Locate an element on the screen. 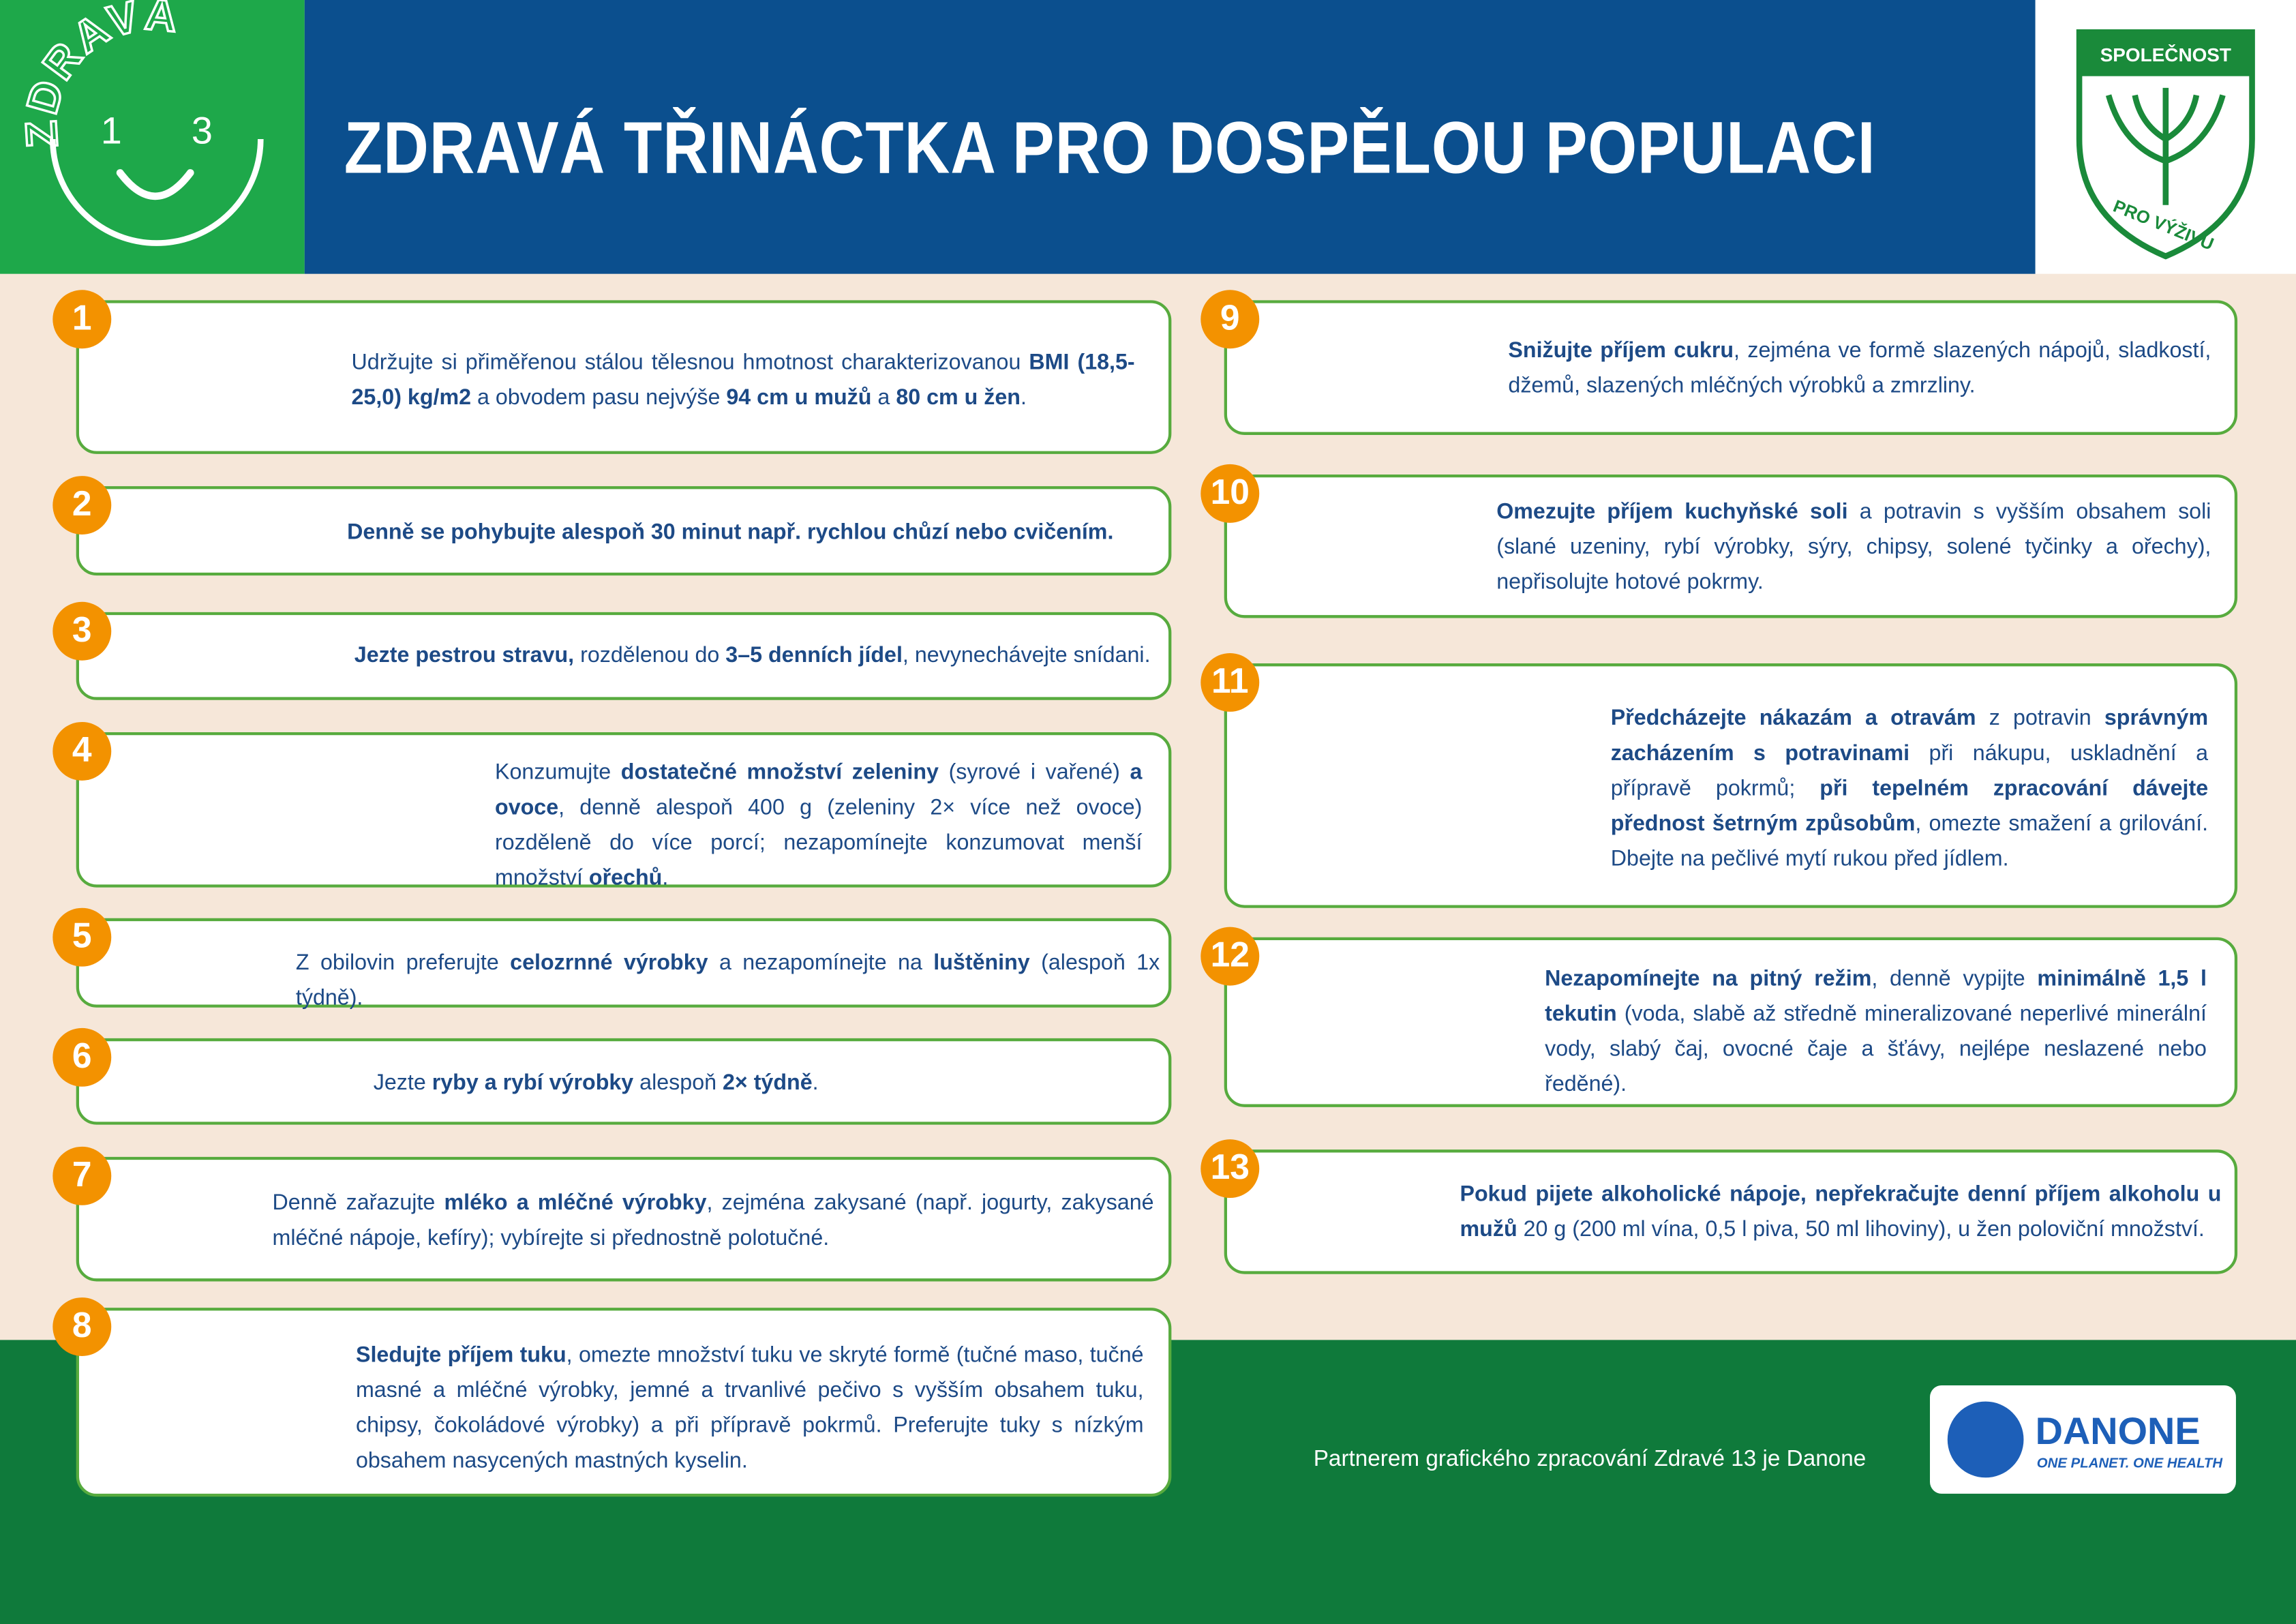 The width and height of the screenshot is (2296, 1624). logo-smile is located at coordinates (155, 184).